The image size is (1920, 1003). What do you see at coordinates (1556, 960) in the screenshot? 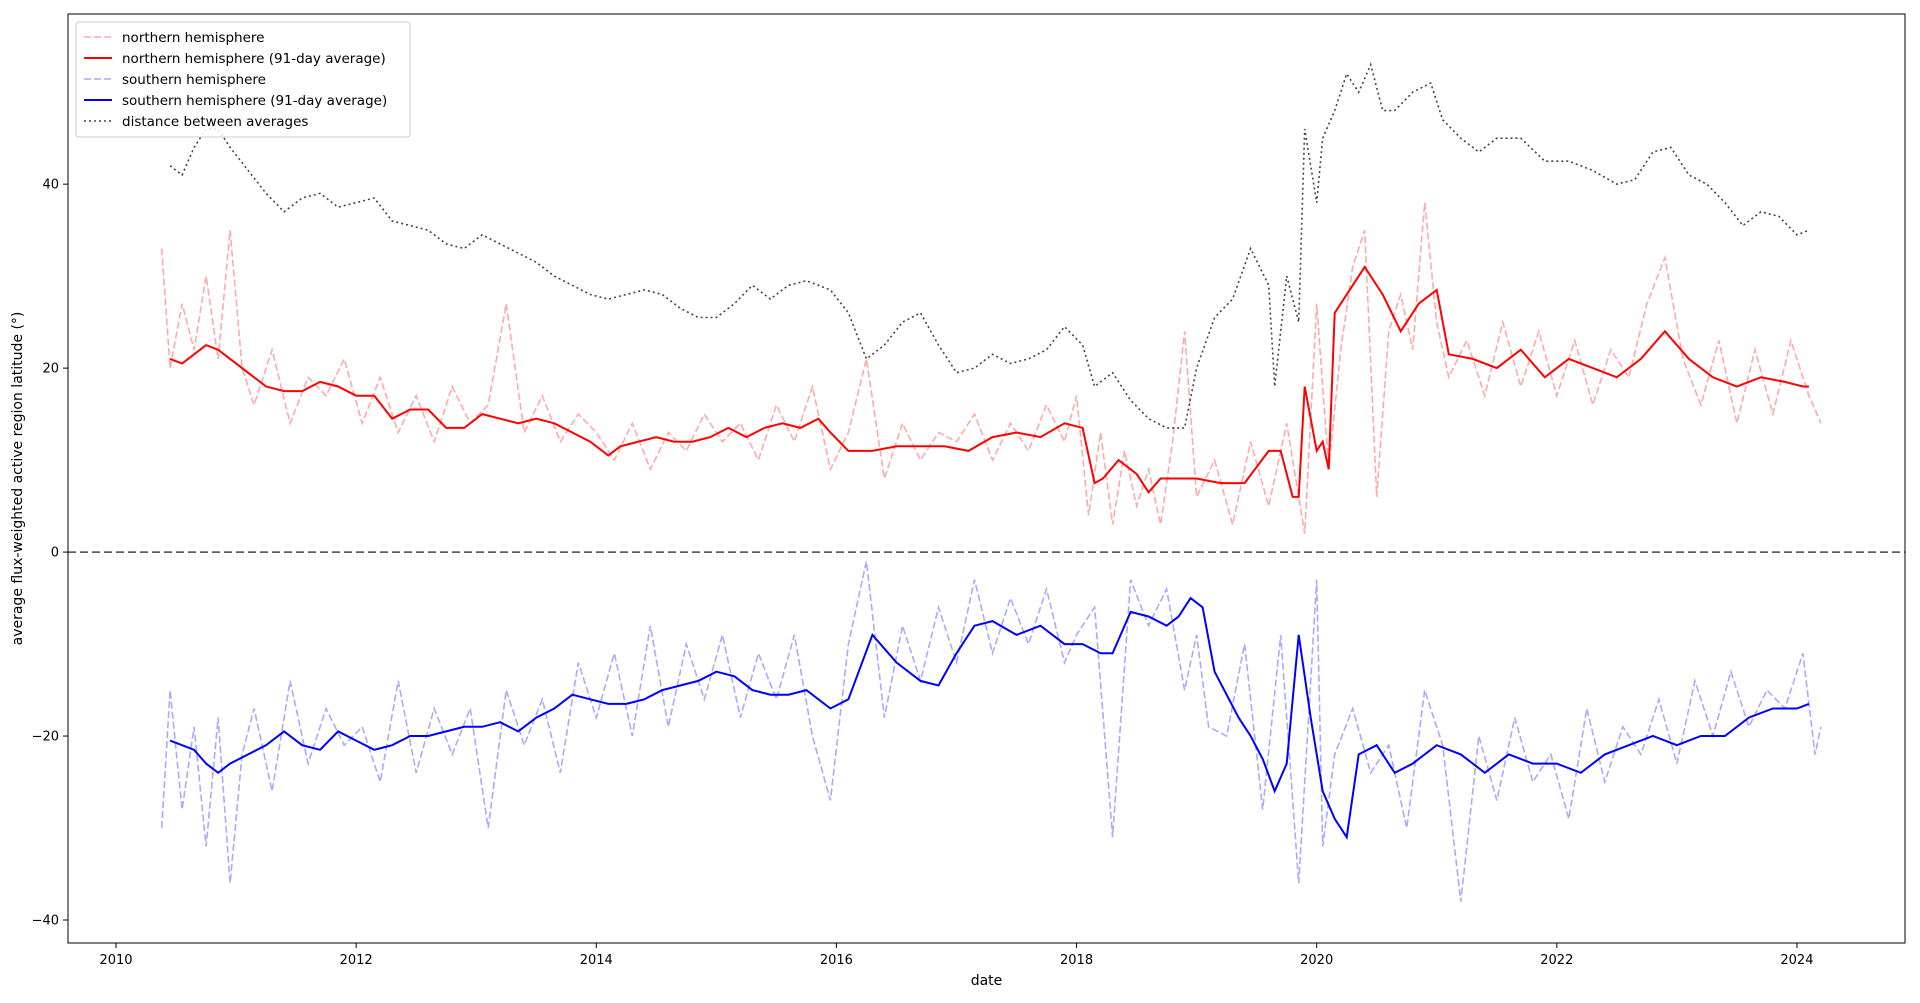
I see `x-tick-label: 2022` at bounding box center [1556, 960].